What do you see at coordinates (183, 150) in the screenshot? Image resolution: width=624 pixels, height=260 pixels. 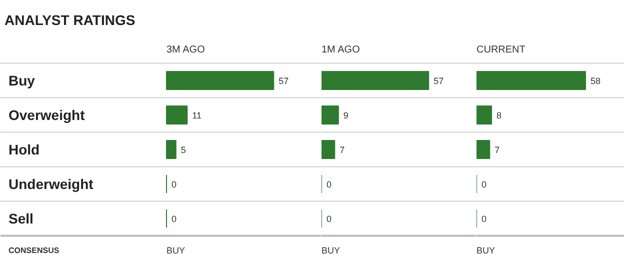 I see `data-label: 5` at bounding box center [183, 150].